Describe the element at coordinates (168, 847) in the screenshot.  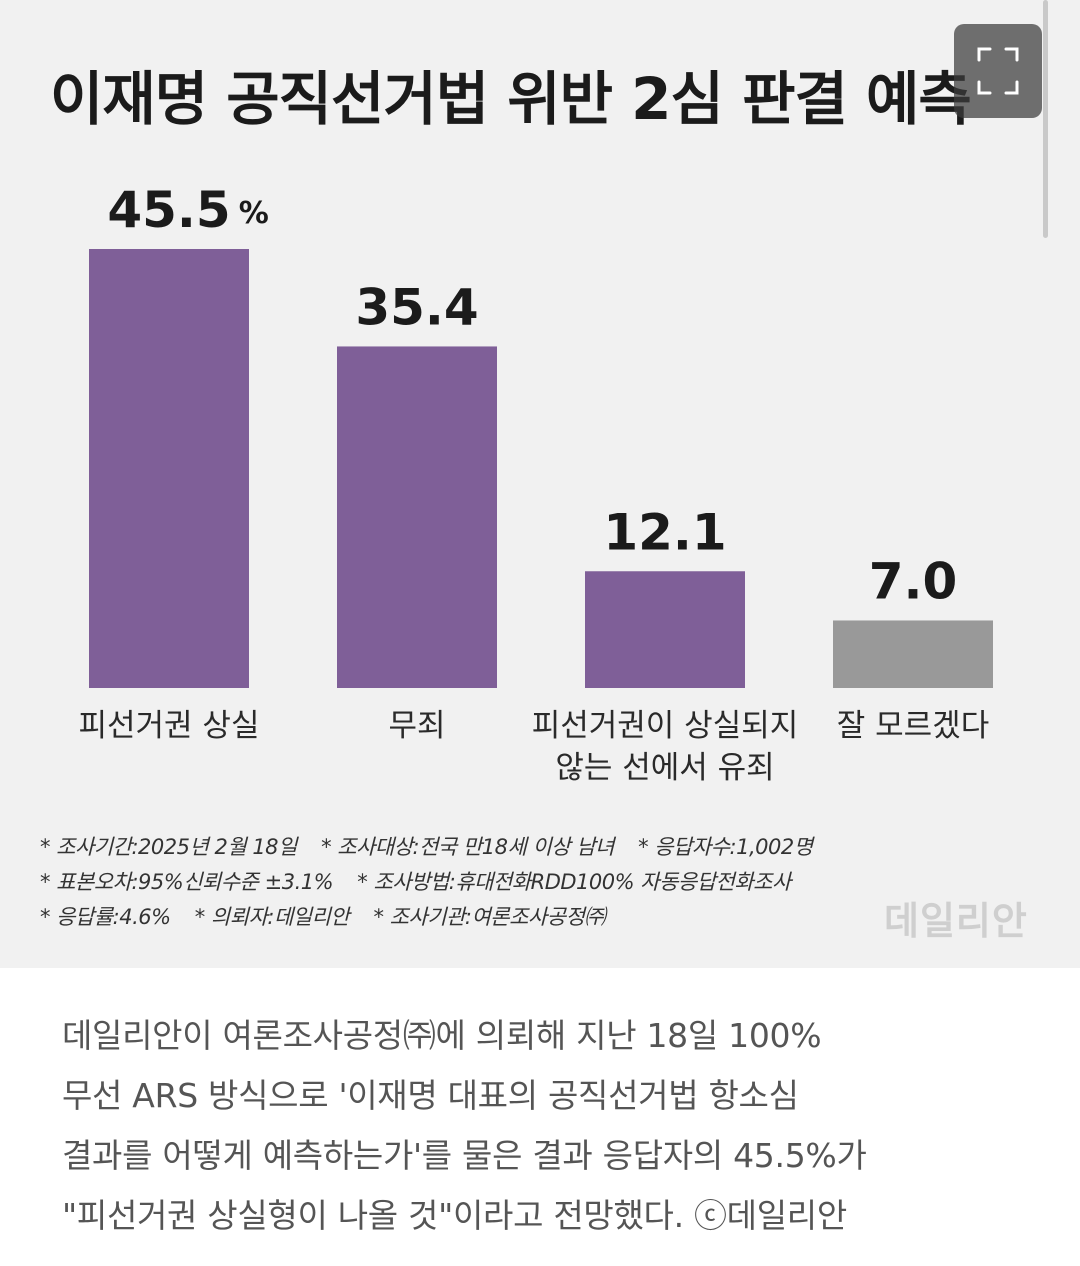
I see `footnote-item: * 조사기간:2025년 2월 18일` at that location.